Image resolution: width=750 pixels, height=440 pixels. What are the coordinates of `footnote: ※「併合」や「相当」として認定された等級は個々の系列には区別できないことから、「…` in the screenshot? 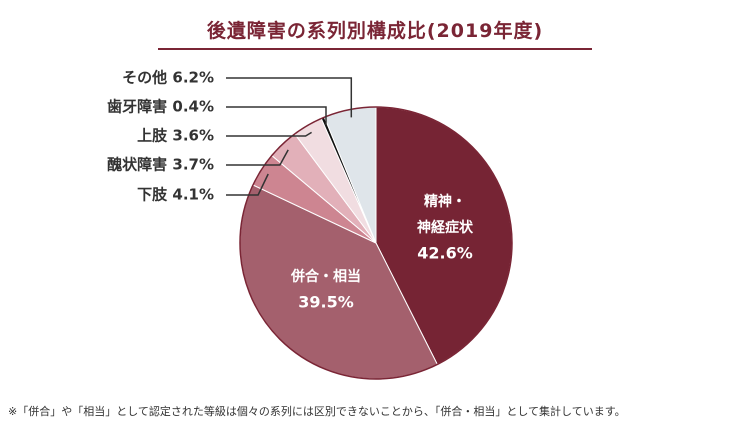 It's located at (317, 411).